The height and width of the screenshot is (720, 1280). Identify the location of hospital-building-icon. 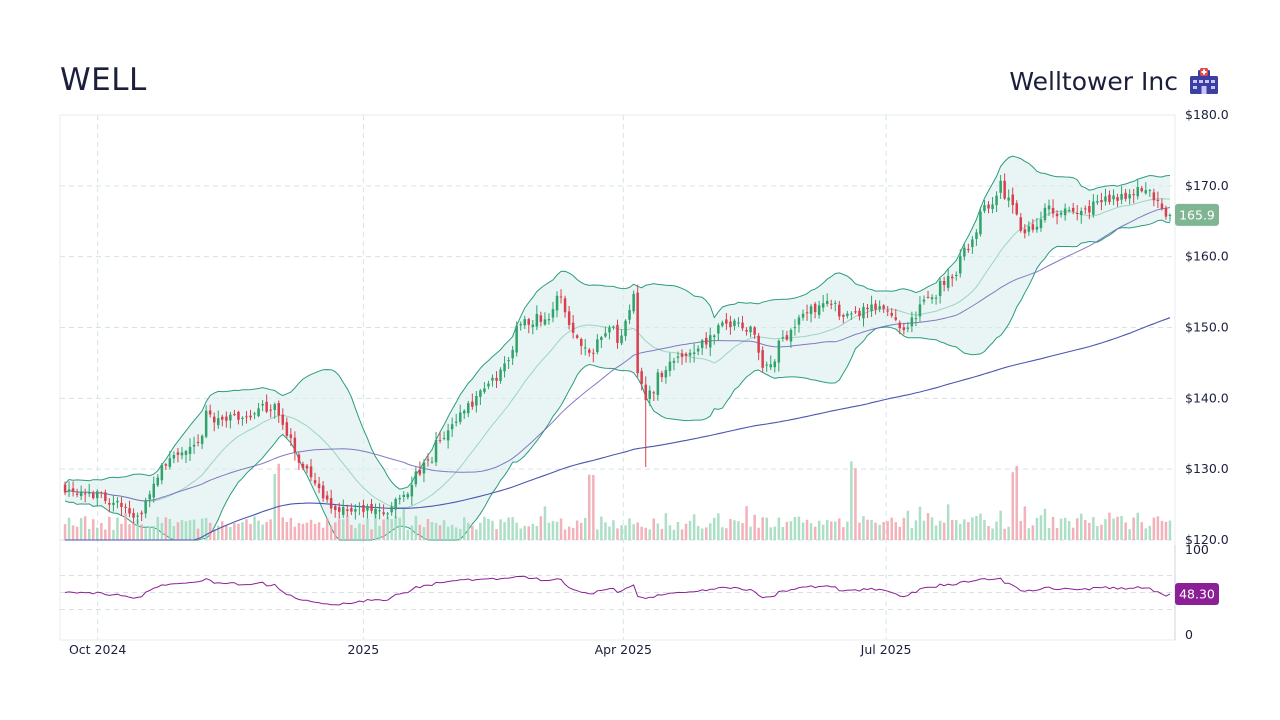
(1204, 81).